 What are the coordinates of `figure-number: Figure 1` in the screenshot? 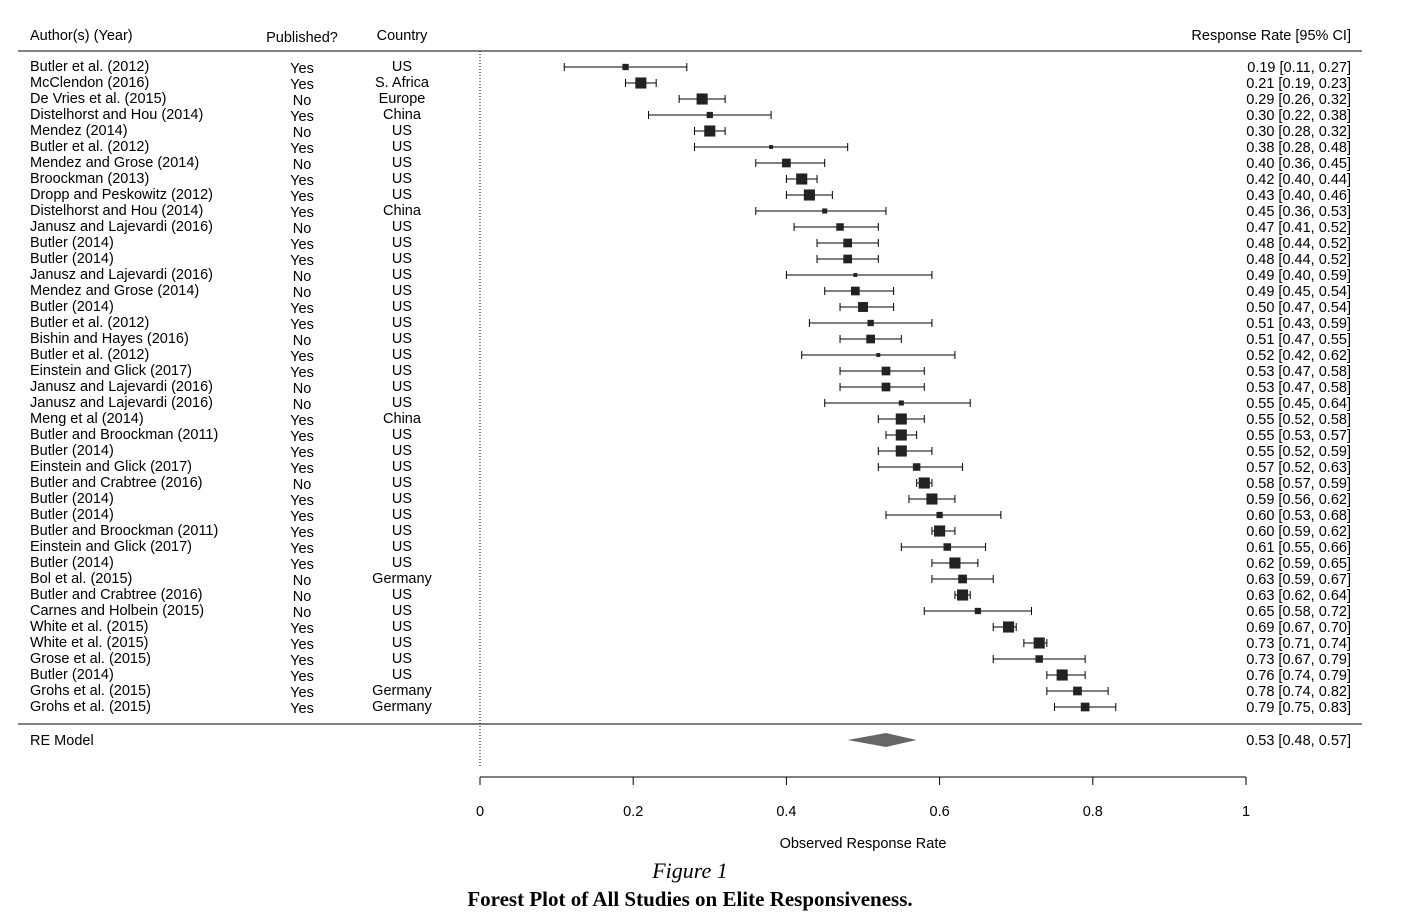 It's located at (690, 870).